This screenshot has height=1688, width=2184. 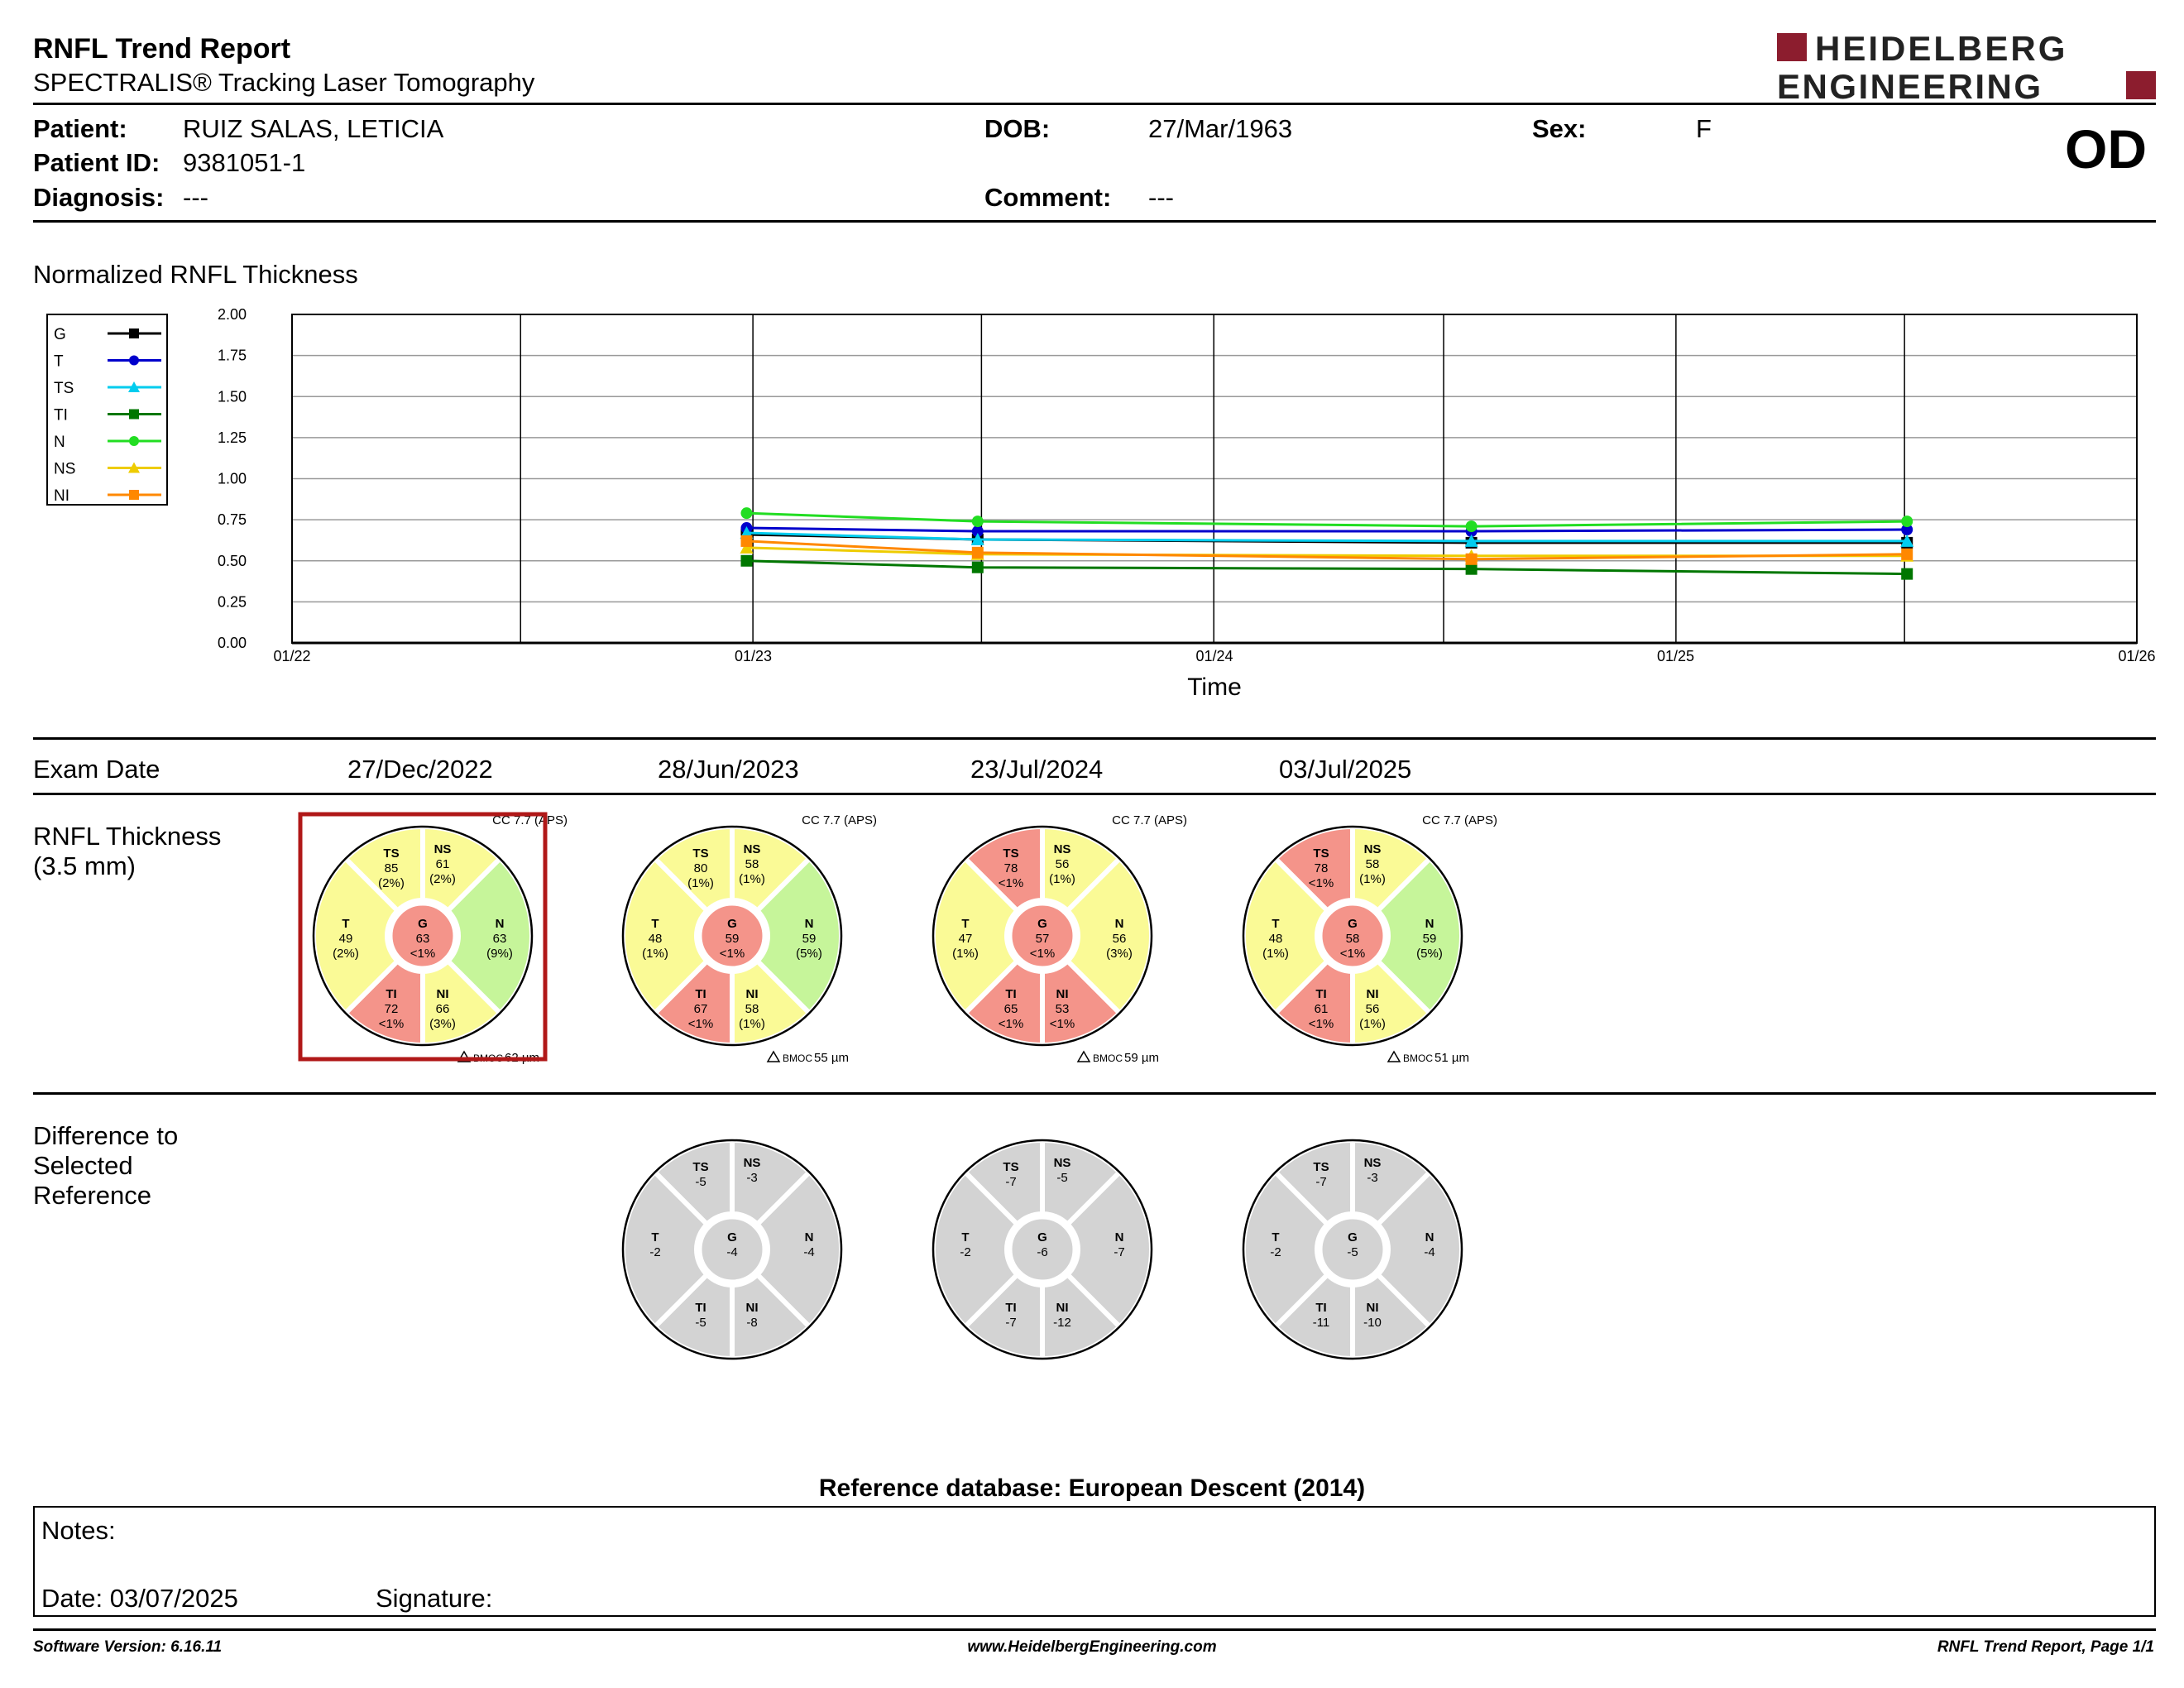 I want to click on header-divider, so click(x=1094, y=104).